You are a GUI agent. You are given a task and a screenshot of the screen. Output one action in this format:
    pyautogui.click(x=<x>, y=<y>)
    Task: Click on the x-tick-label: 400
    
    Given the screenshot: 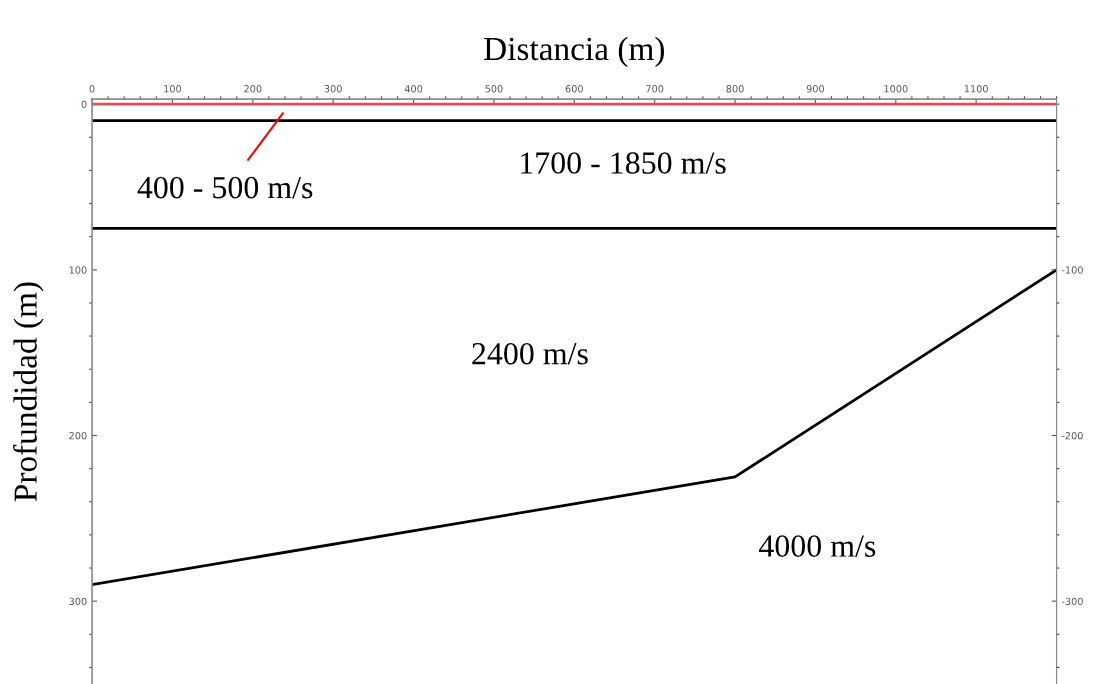 What is the action you would take?
    pyautogui.click(x=413, y=89)
    